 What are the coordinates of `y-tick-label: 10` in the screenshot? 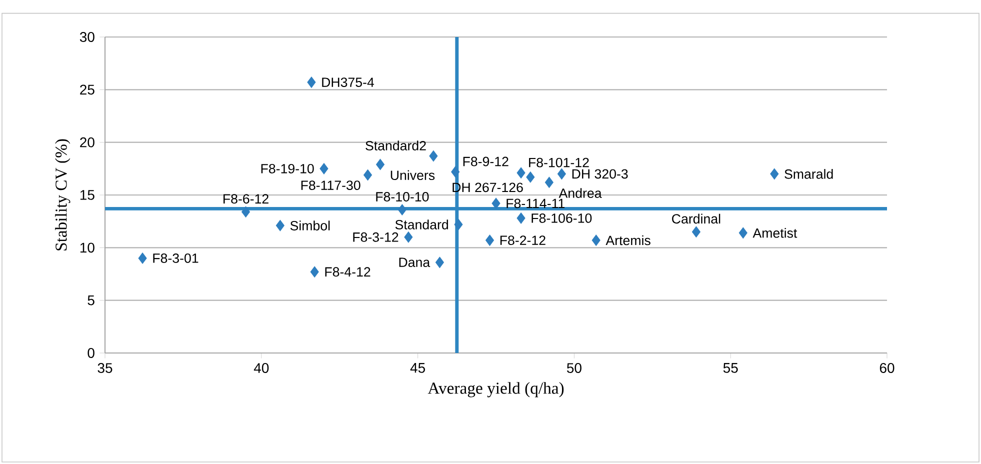 It's located at (87, 247).